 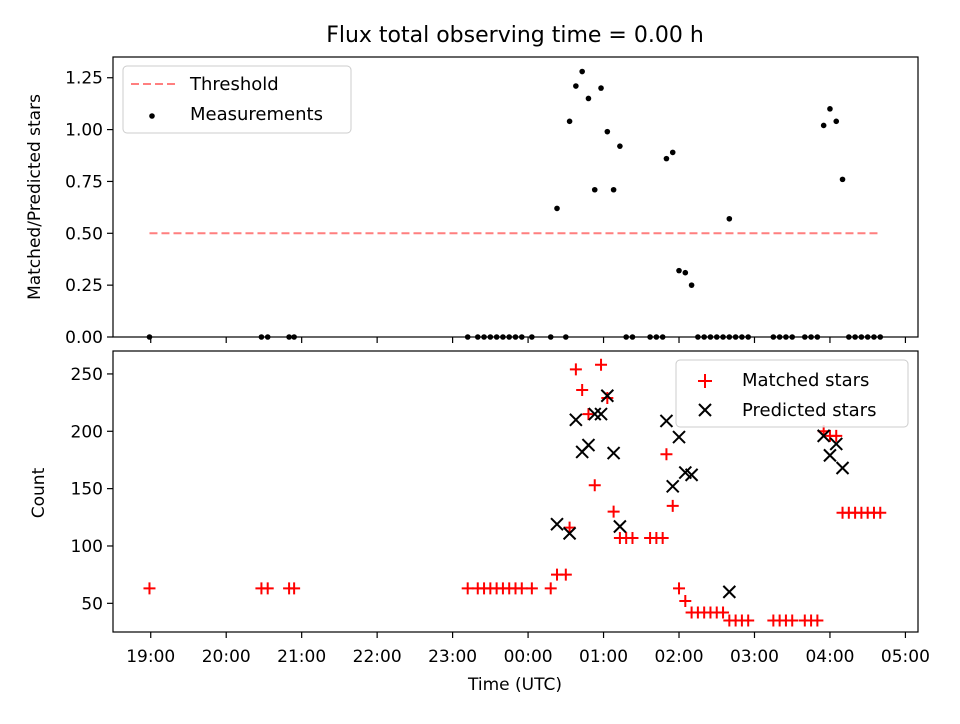 I want to click on x-tick-label: 05:00, so click(x=905, y=657).